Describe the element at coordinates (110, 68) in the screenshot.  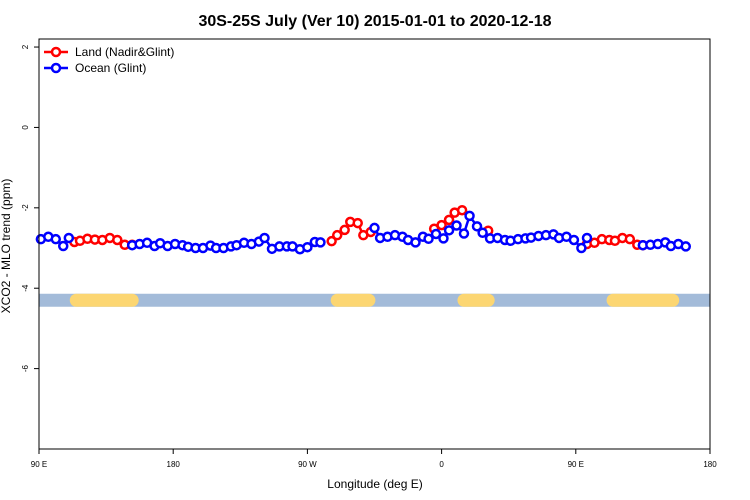
I see `legend-label: Ocean (Glint)` at that location.